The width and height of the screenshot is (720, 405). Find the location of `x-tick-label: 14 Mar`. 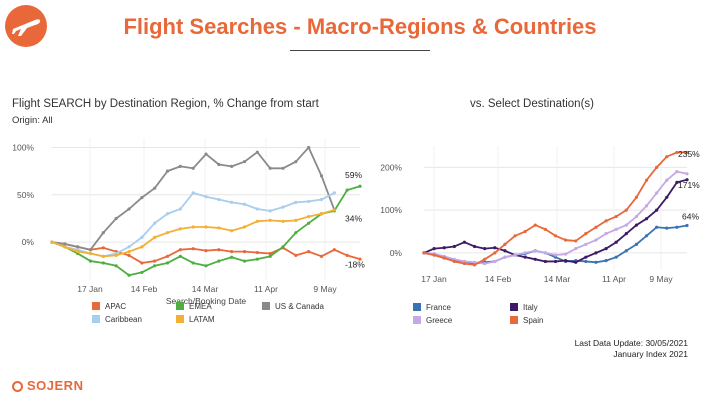

x-tick-label: 14 Mar is located at coordinates (557, 279).